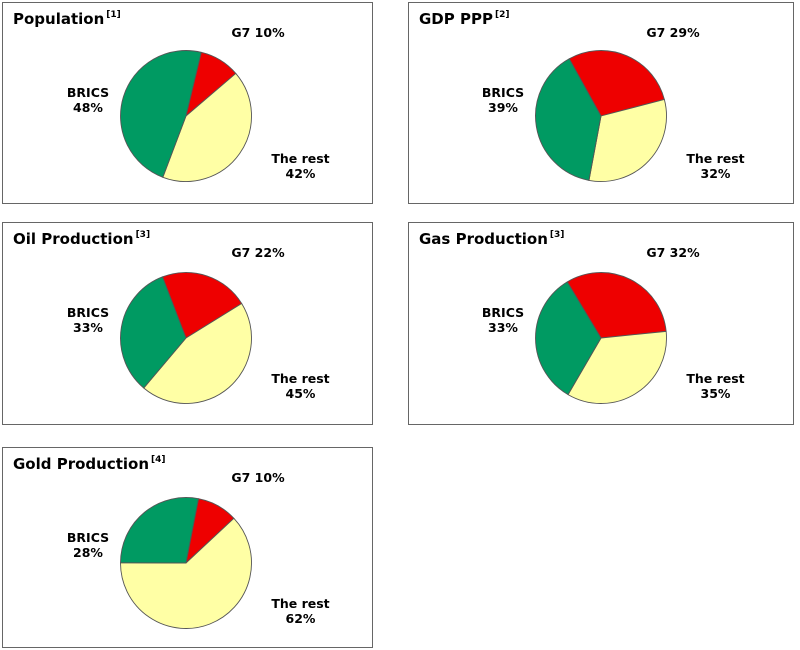  I want to click on slice-label-brics: BRICS 39%, so click(503, 100).